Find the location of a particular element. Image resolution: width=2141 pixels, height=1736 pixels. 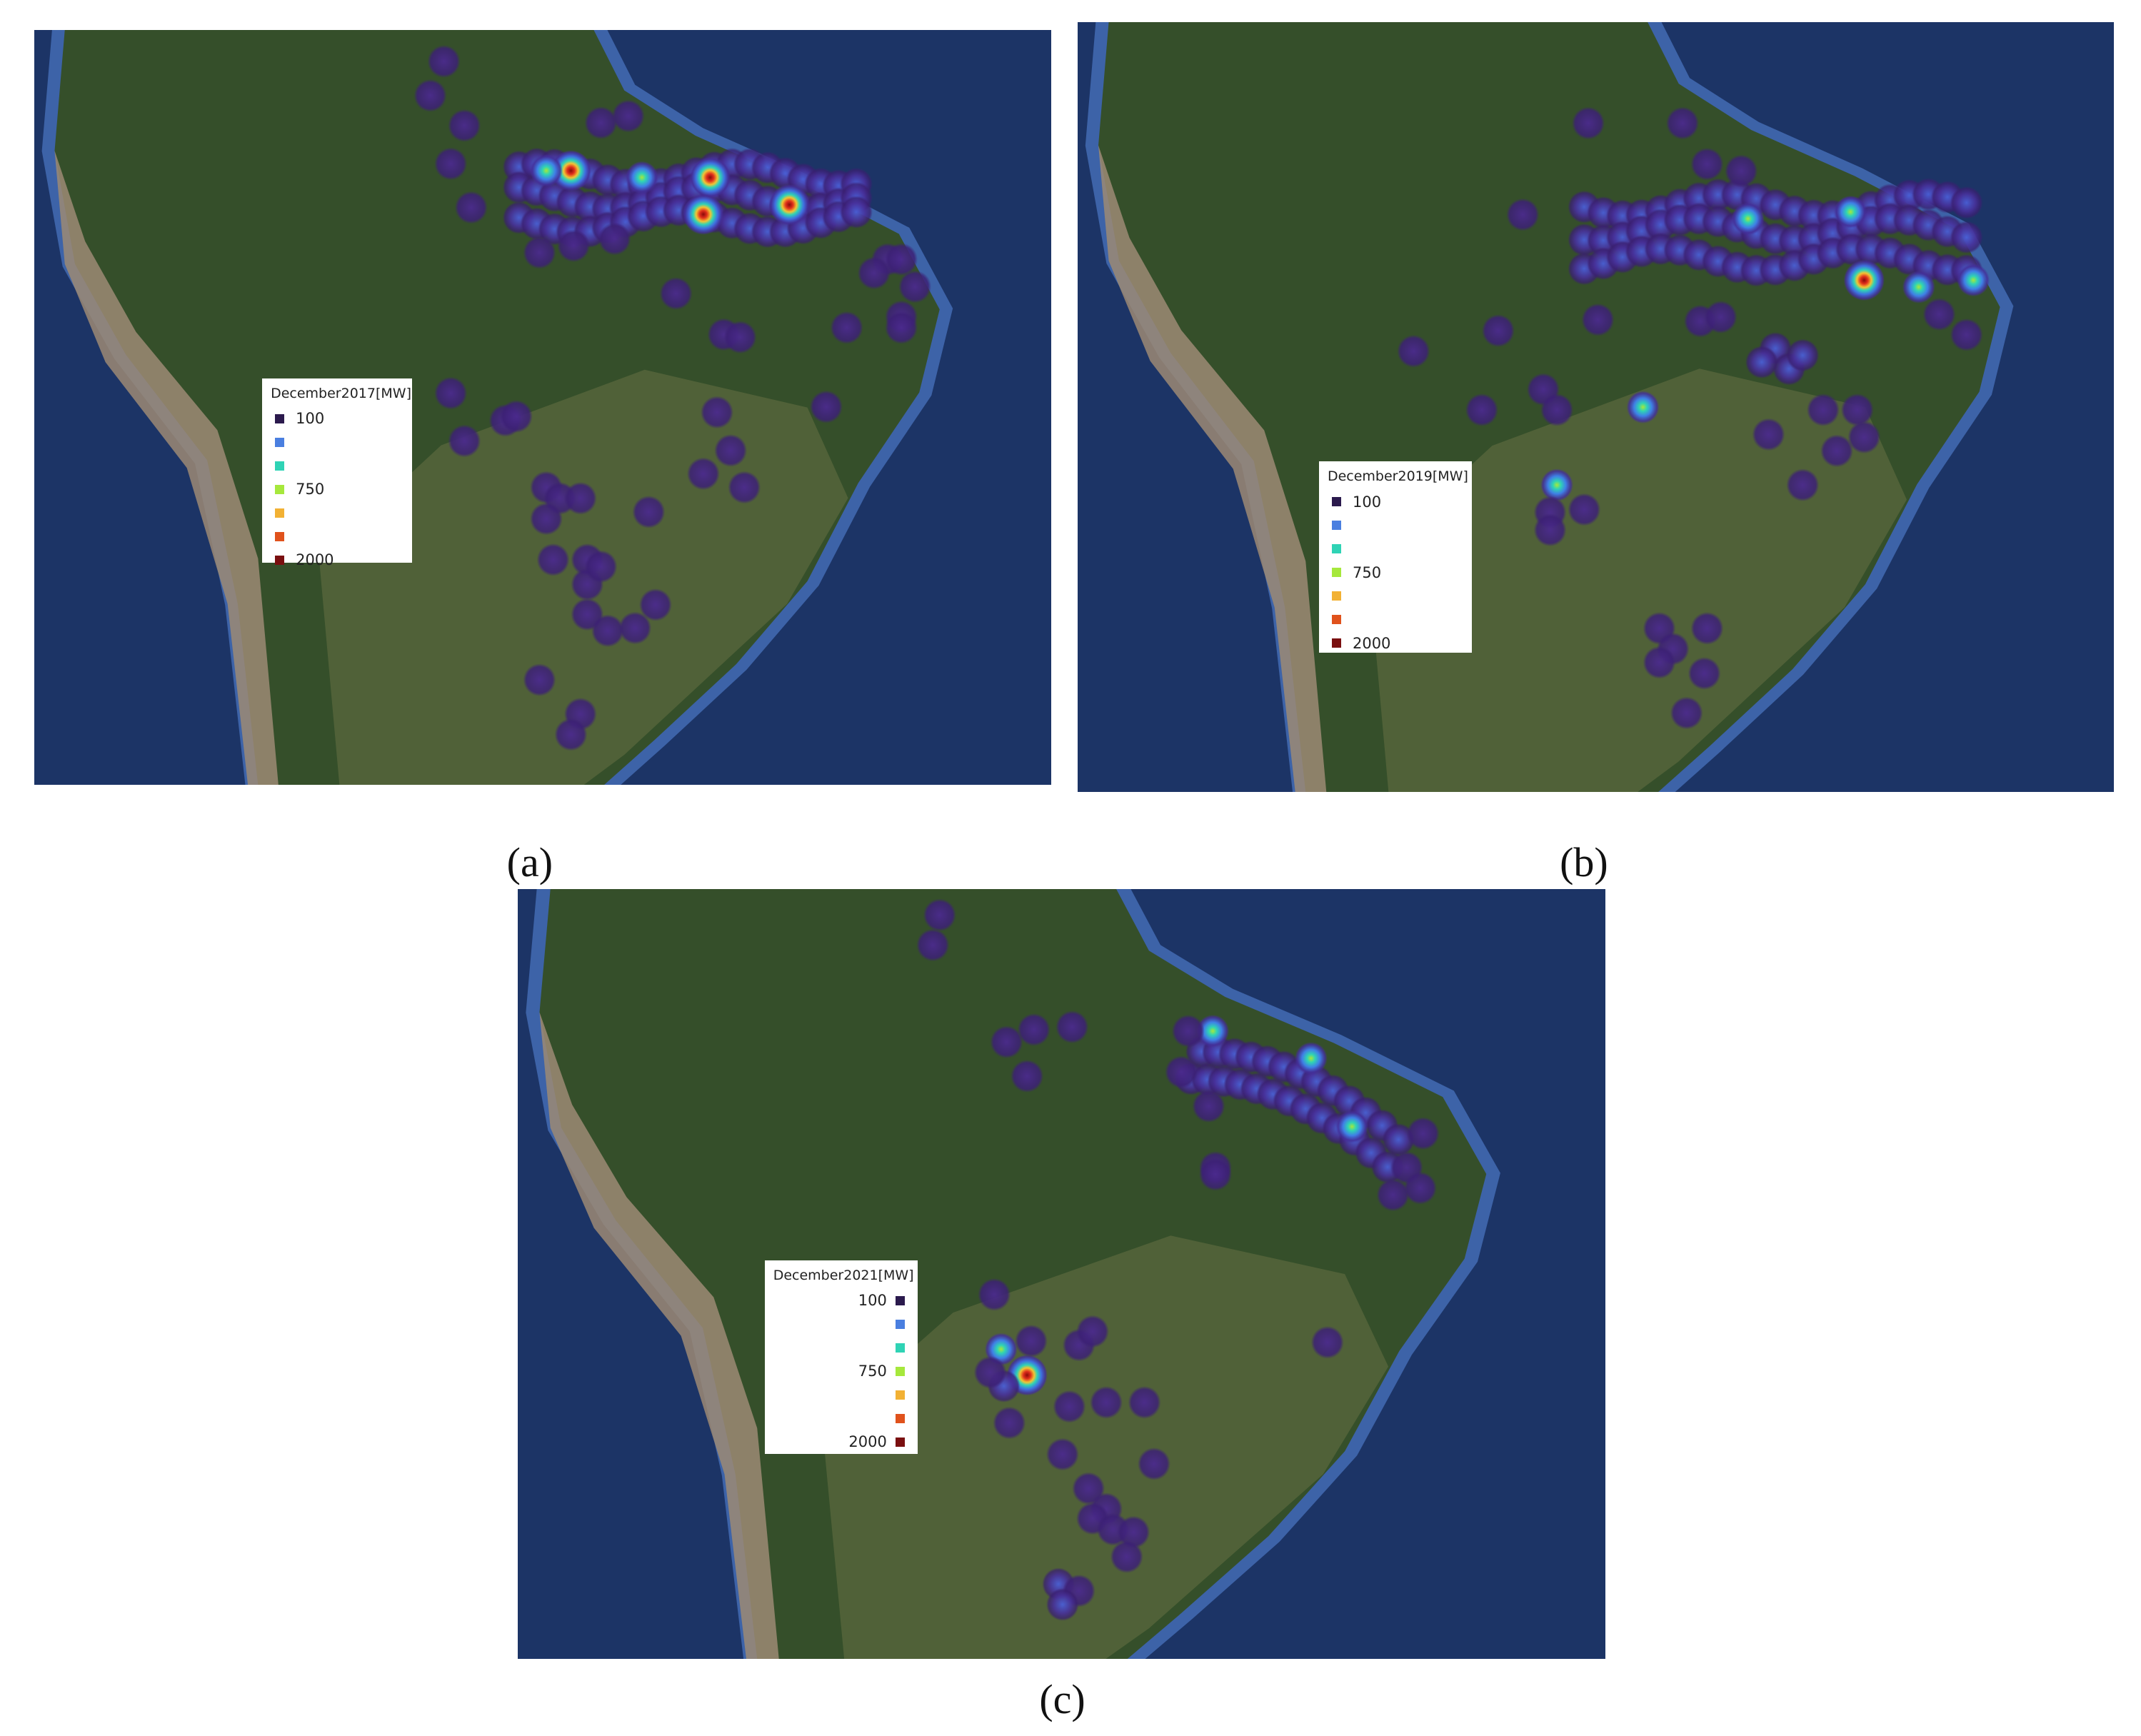

legend-title: December2019[MW] is located at coordinates (1397, 476).